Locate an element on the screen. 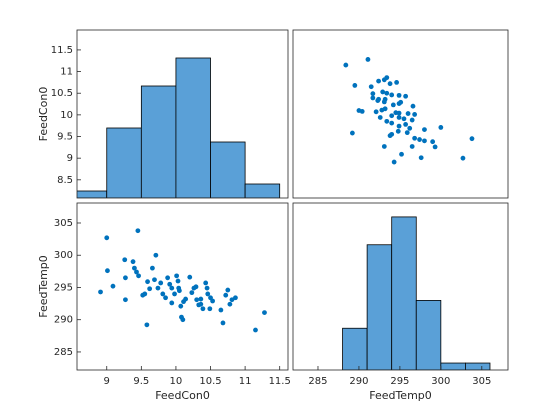 This screenshot has width=560, height=420. x-tick-label: 300 is located at coordinates (440, 381).